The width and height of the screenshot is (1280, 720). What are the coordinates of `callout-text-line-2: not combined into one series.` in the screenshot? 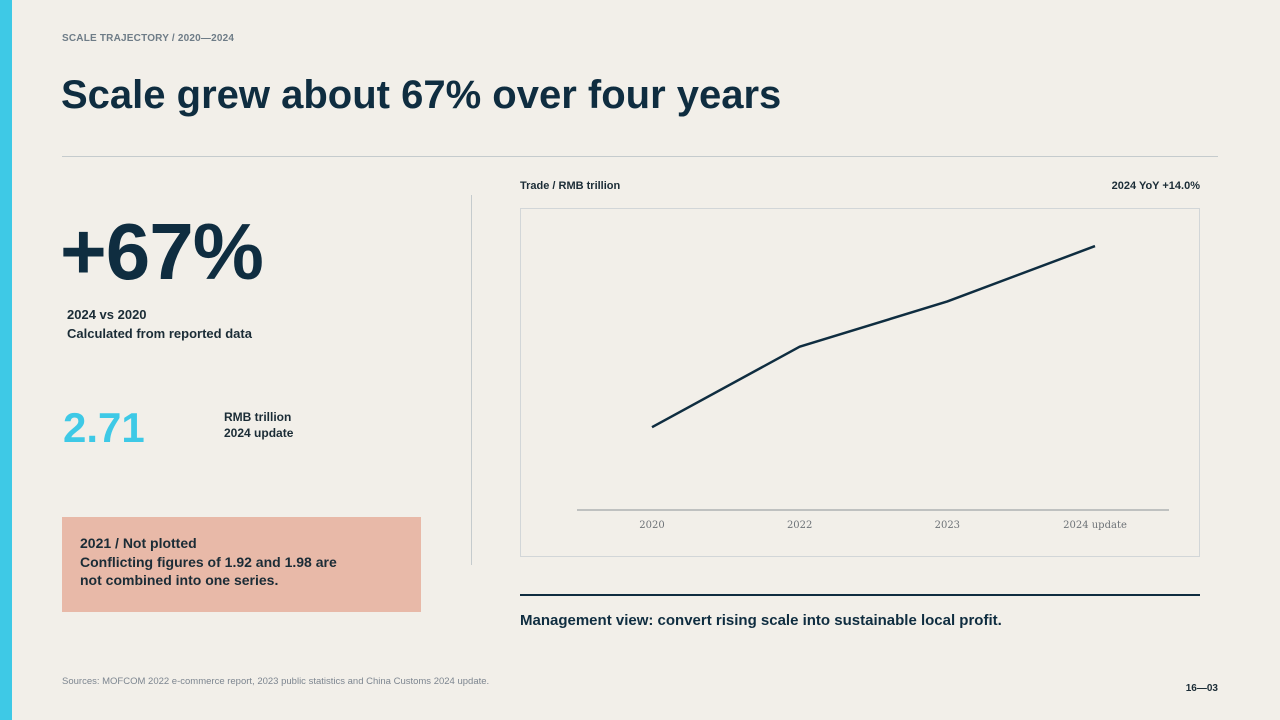 It's located at (179, 580).